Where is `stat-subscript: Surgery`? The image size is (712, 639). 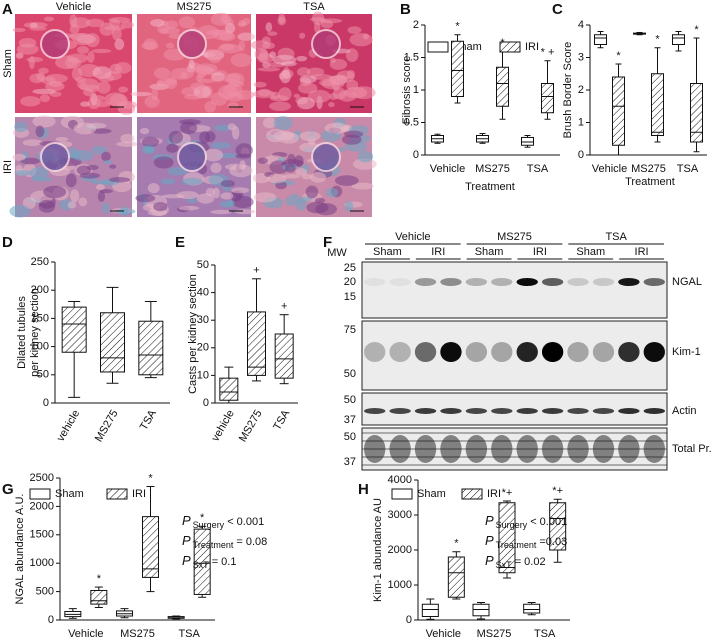
stat-subscript: Surgery is located at coordinates (209, 525).